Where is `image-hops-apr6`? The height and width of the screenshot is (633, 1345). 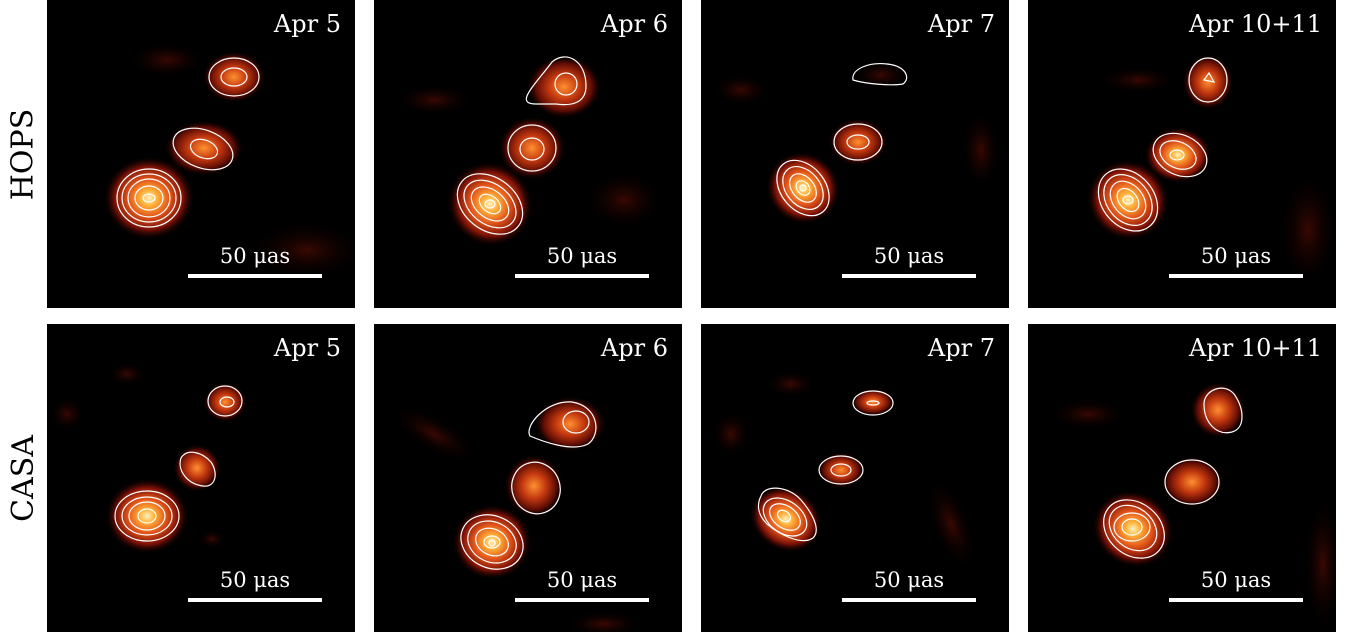 image-hops-apr6 is located at coordinates (529, 151).